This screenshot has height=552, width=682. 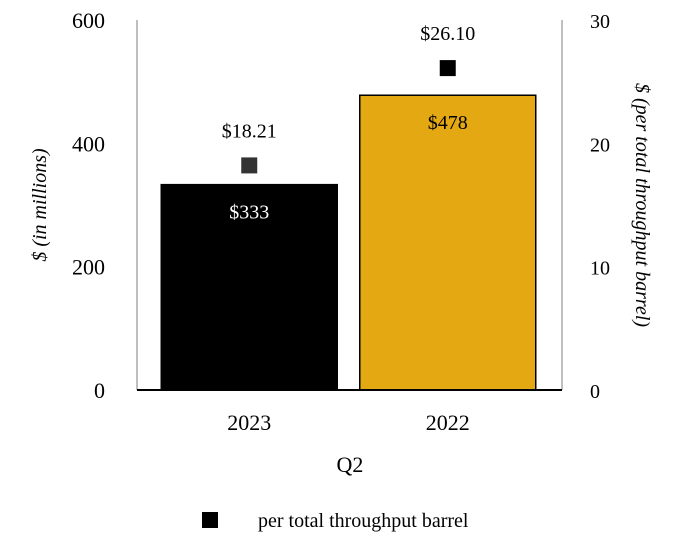 I want to click on marker-2023, so click(x=249, y=165).